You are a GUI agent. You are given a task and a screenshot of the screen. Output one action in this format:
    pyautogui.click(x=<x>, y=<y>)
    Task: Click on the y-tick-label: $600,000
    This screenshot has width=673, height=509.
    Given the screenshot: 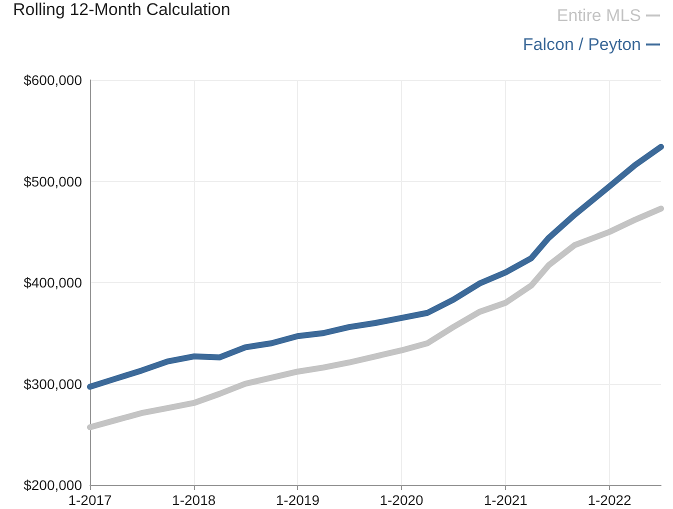 What is the action you would take?
    pyautogui.click(x=53, y=80)
    